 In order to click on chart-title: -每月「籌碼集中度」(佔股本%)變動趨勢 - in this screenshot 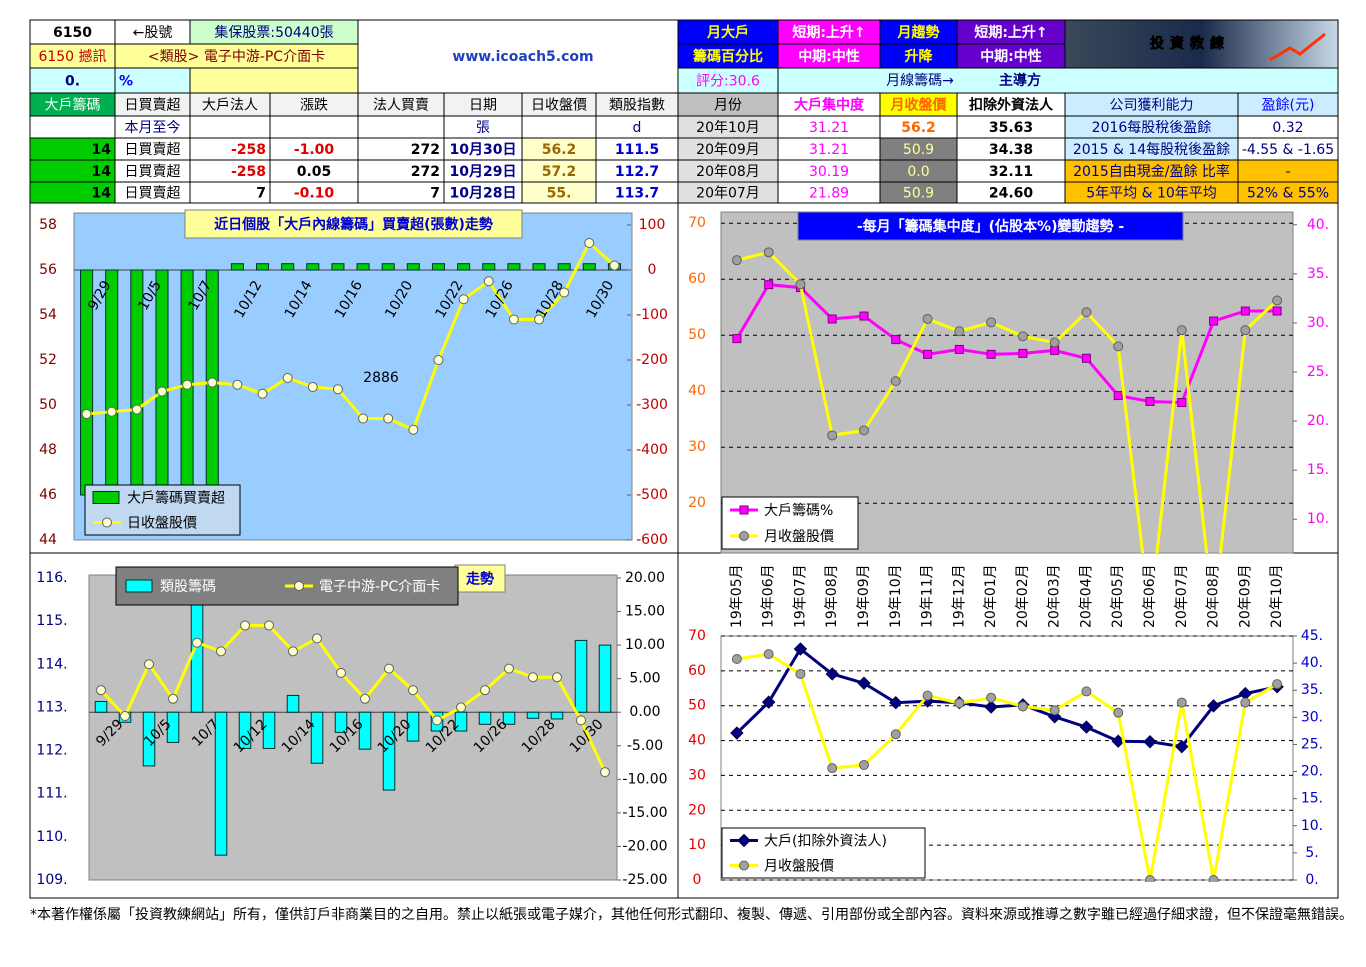, I will do `click(991, 226)`.